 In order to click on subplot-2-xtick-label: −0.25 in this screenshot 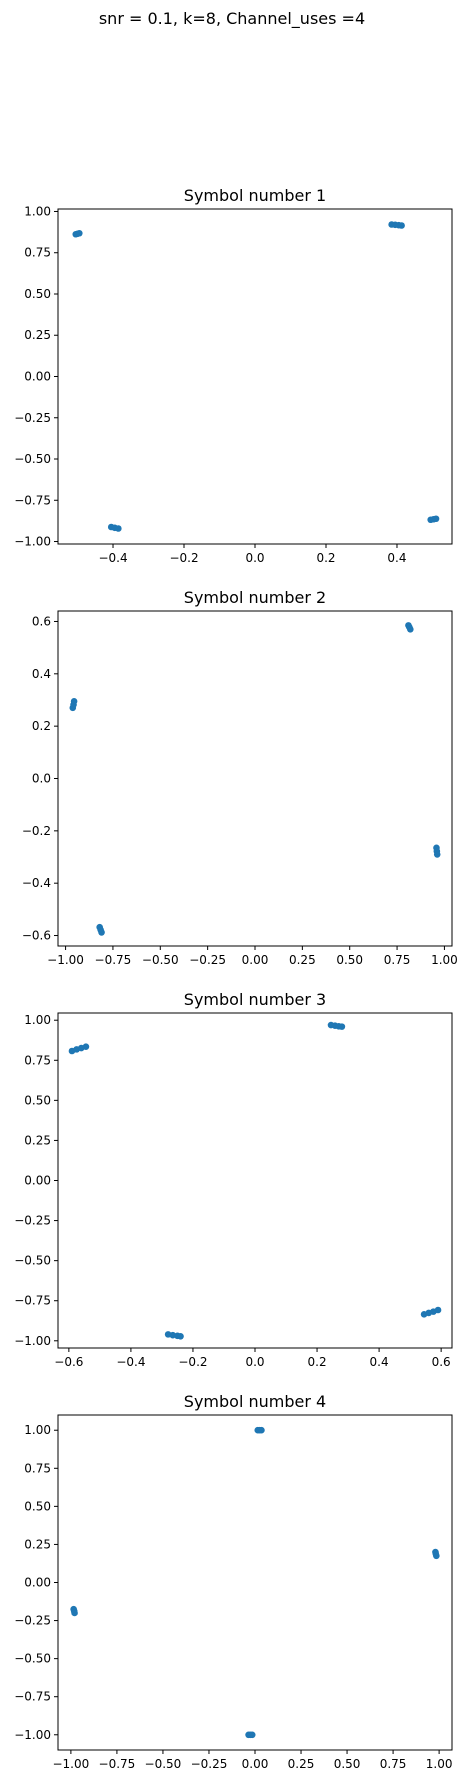, I will do `click(207, 960)`.